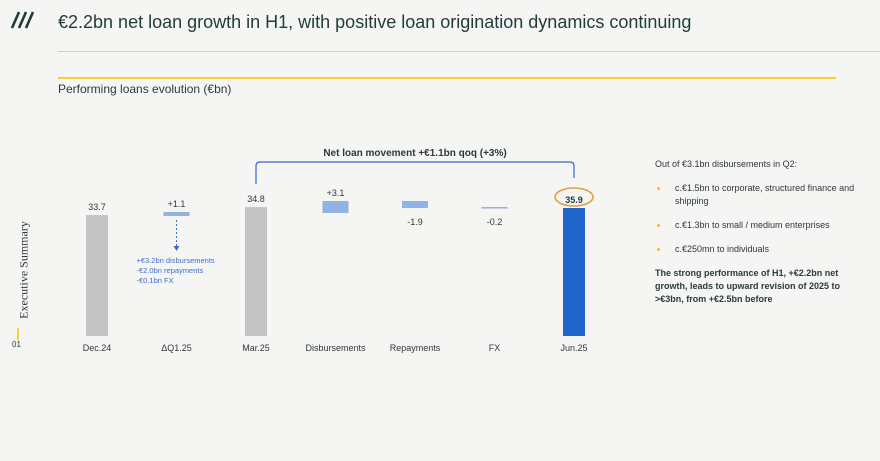 The image size is (880, 461). What do you see at coordinates (495, 222) in the screenshot?
I see `value-label: -0.2` at bounding box center [495, 222].